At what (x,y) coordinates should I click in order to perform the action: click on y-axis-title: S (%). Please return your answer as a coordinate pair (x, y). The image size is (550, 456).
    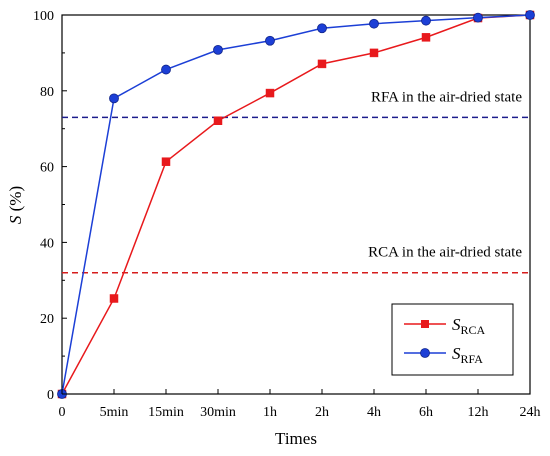
    Looking at the image, I should click on (15, 205).